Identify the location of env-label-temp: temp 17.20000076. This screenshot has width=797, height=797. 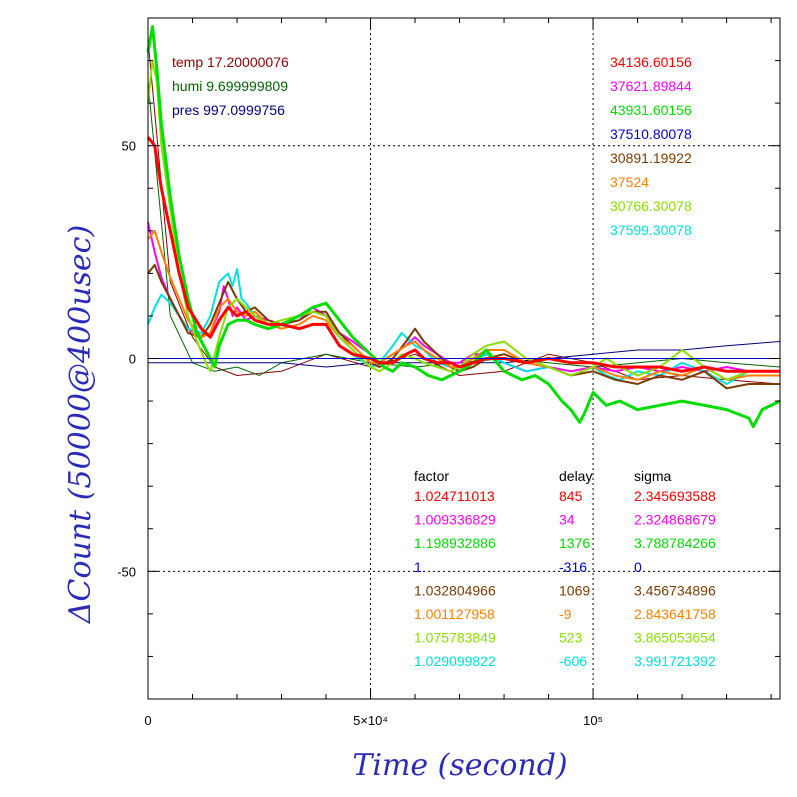
(230, 62).